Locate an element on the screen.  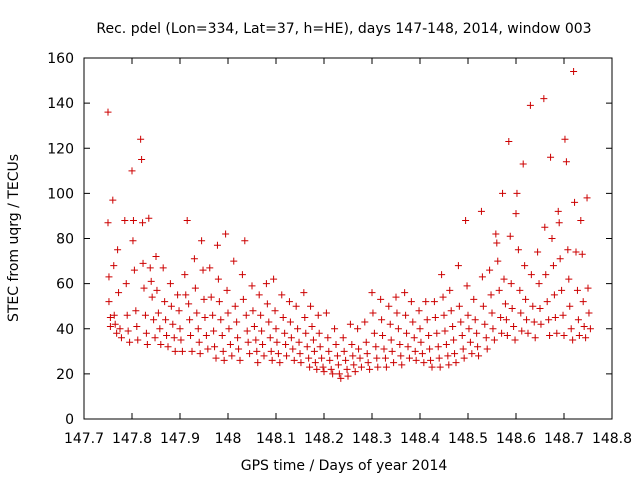
x-tick-label: 148 is located at coordinates (228, 439).